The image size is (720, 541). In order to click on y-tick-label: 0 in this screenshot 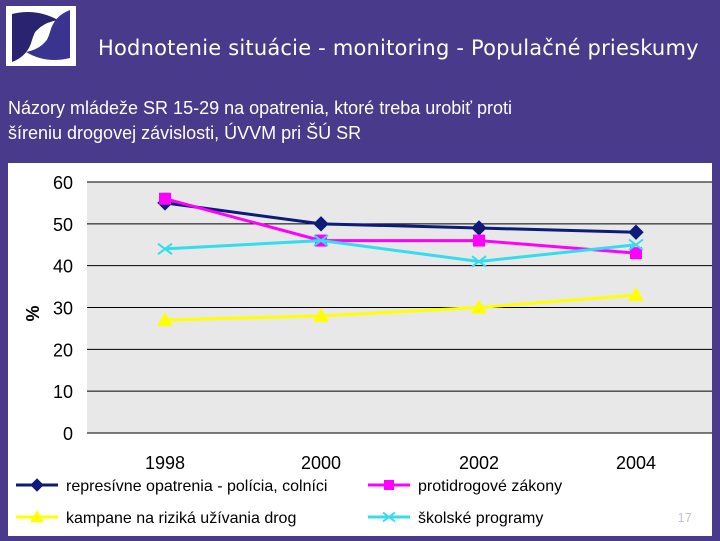, I will do `click(68, 434)`.